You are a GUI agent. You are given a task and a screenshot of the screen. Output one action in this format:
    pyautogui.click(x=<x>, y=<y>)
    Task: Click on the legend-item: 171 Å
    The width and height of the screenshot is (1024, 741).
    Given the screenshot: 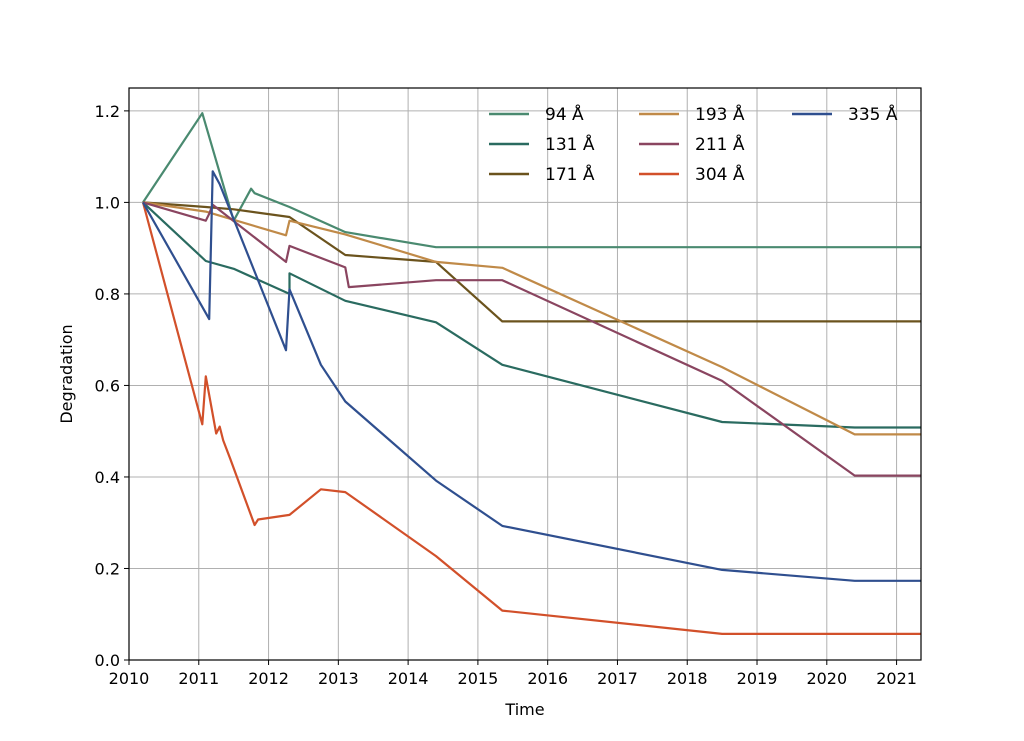 What is the action you would take?
    pyautogui.click(x=542, y=174)
    